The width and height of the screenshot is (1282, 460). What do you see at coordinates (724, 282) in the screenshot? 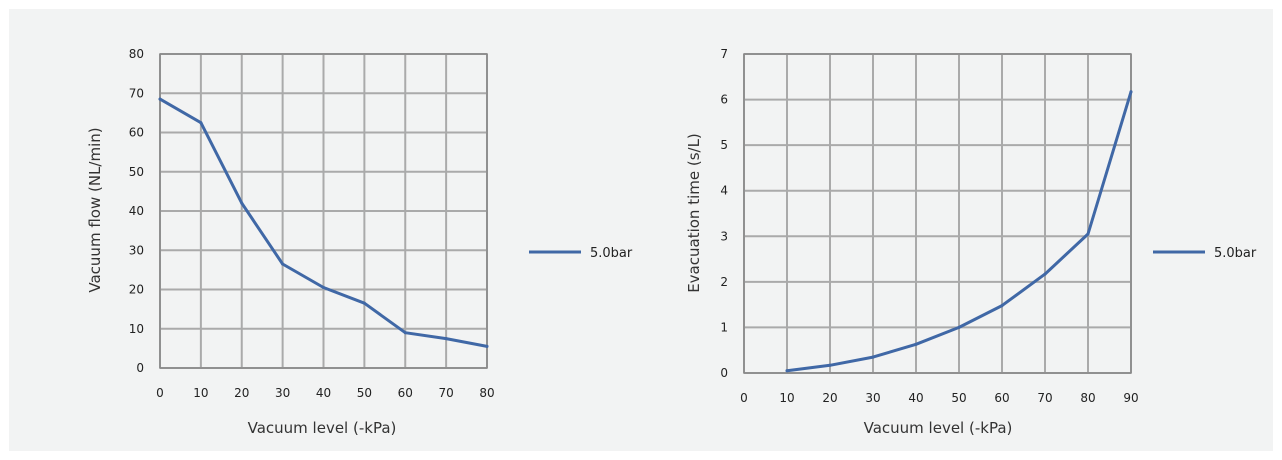
I see `y-tick-label: 2` at bounding box center [724, 282].